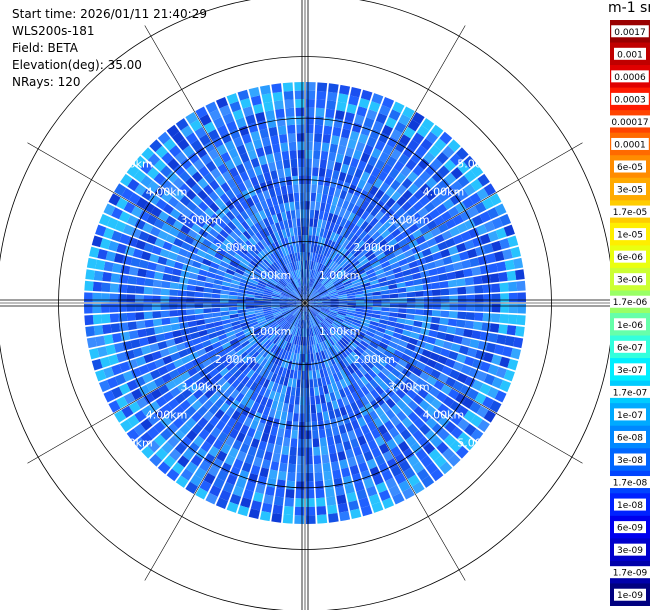  Describe the element at coordinates (630, 371) in the screenshot. I see `colorbar-tick-label: 3e-07` at that location.